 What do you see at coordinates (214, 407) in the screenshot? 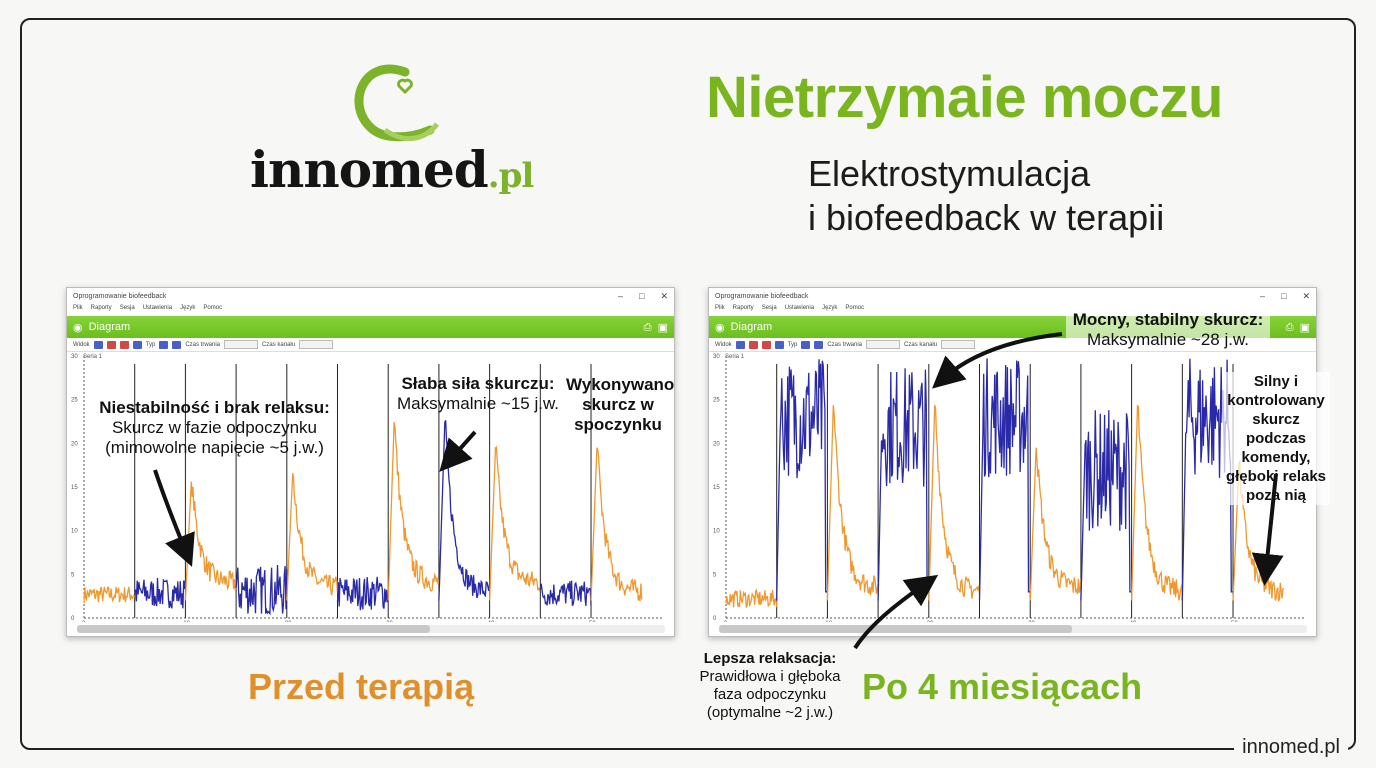
I see `annotation-title: Niestabilność i brak relaksu:` at bounding box center [214, 407].